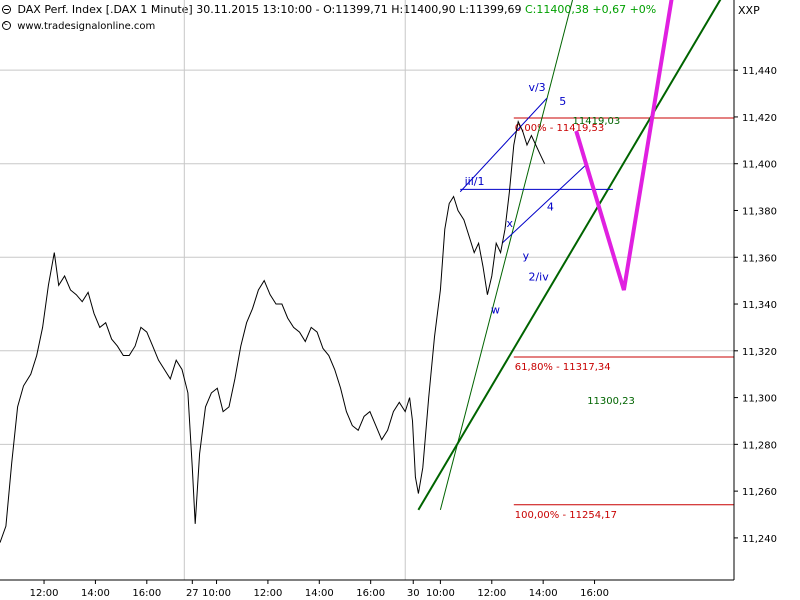  Describe the element at coordinates (759, 258) in the screenshot. I see `y-tick-label: 11,360` at that location.